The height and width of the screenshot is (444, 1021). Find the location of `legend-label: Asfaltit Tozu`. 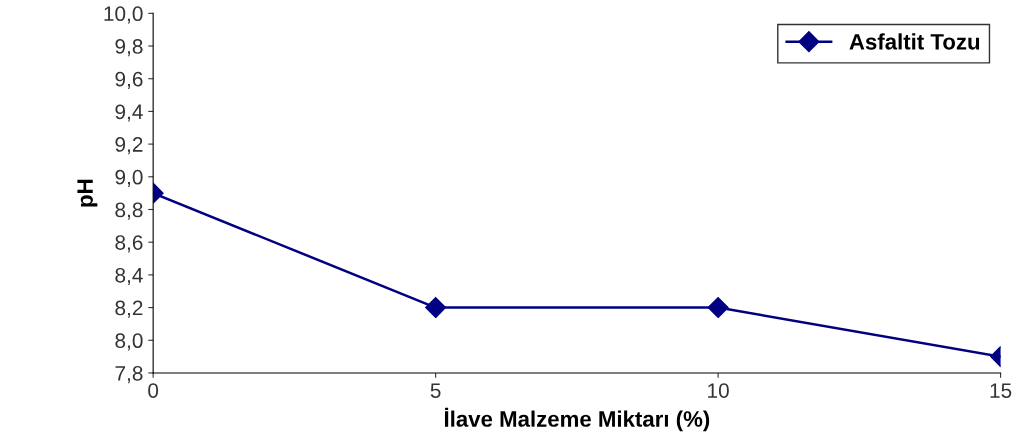

legend-label: Asfaltit Tozu is located at coordinates (914, 41).